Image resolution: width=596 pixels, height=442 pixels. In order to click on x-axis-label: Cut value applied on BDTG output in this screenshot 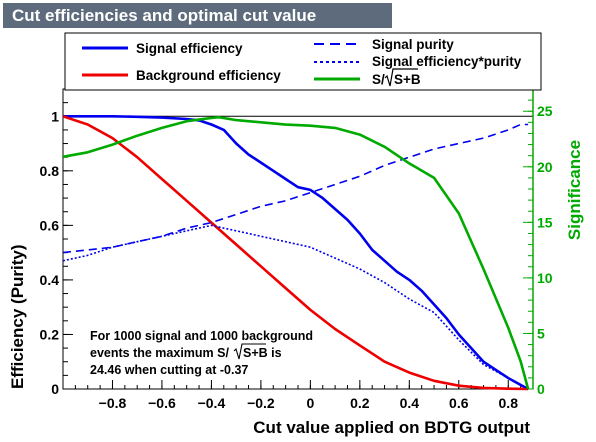, I will do `click(391, 427)`.